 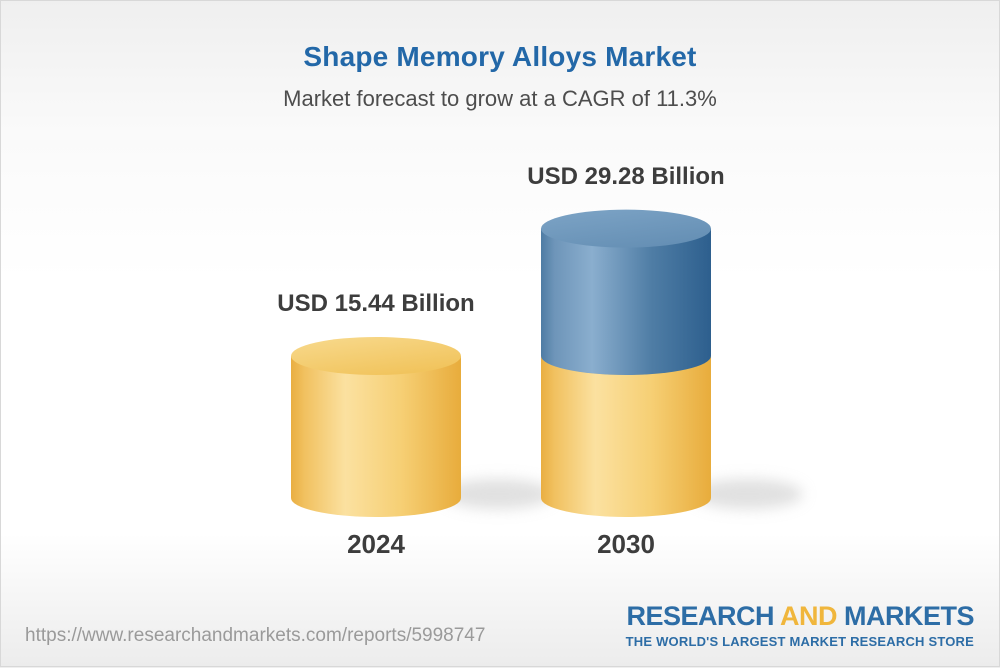 What do you see at coordinates (909, 616) in the screenshot?
I see `logo-word-markets: MARKETS` at bounding box center [909, 616].